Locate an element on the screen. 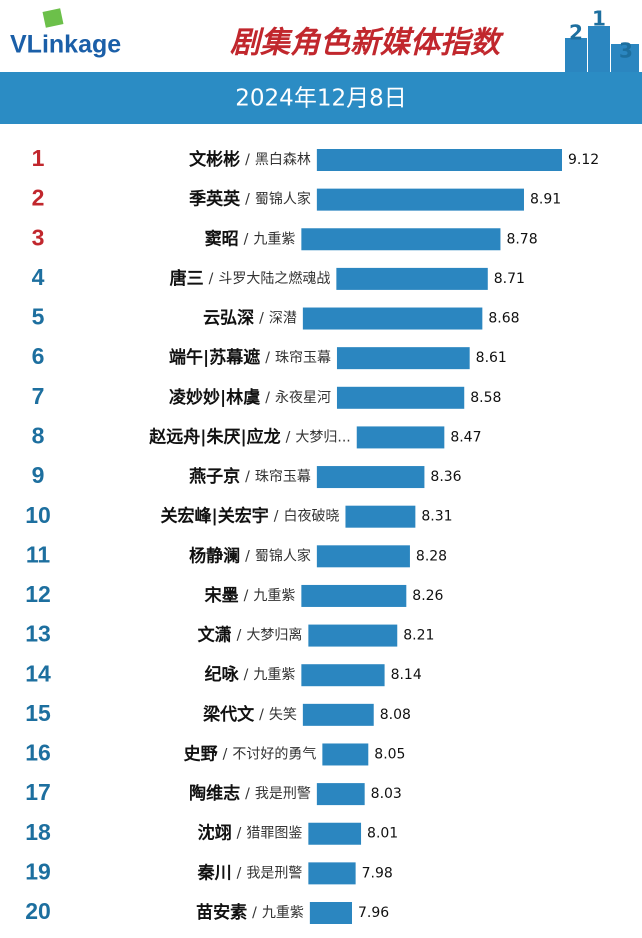  character-name: 季英英 is located at coordinates (215, 199).